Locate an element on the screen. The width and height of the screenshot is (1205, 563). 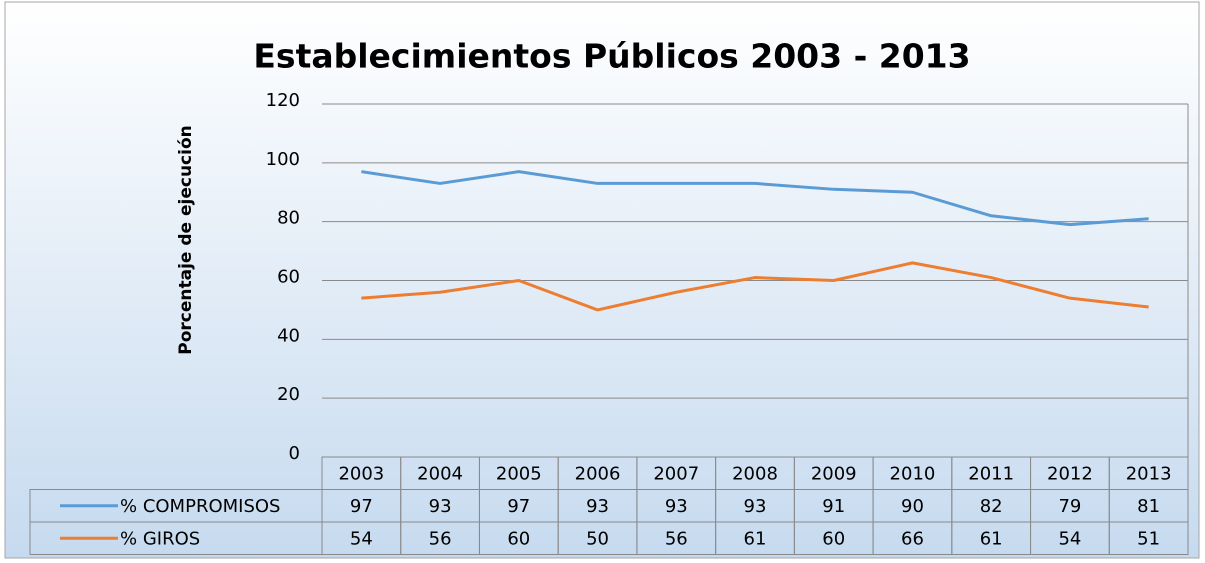
y-tick-label: 60 is located at coordinates (288, 277).